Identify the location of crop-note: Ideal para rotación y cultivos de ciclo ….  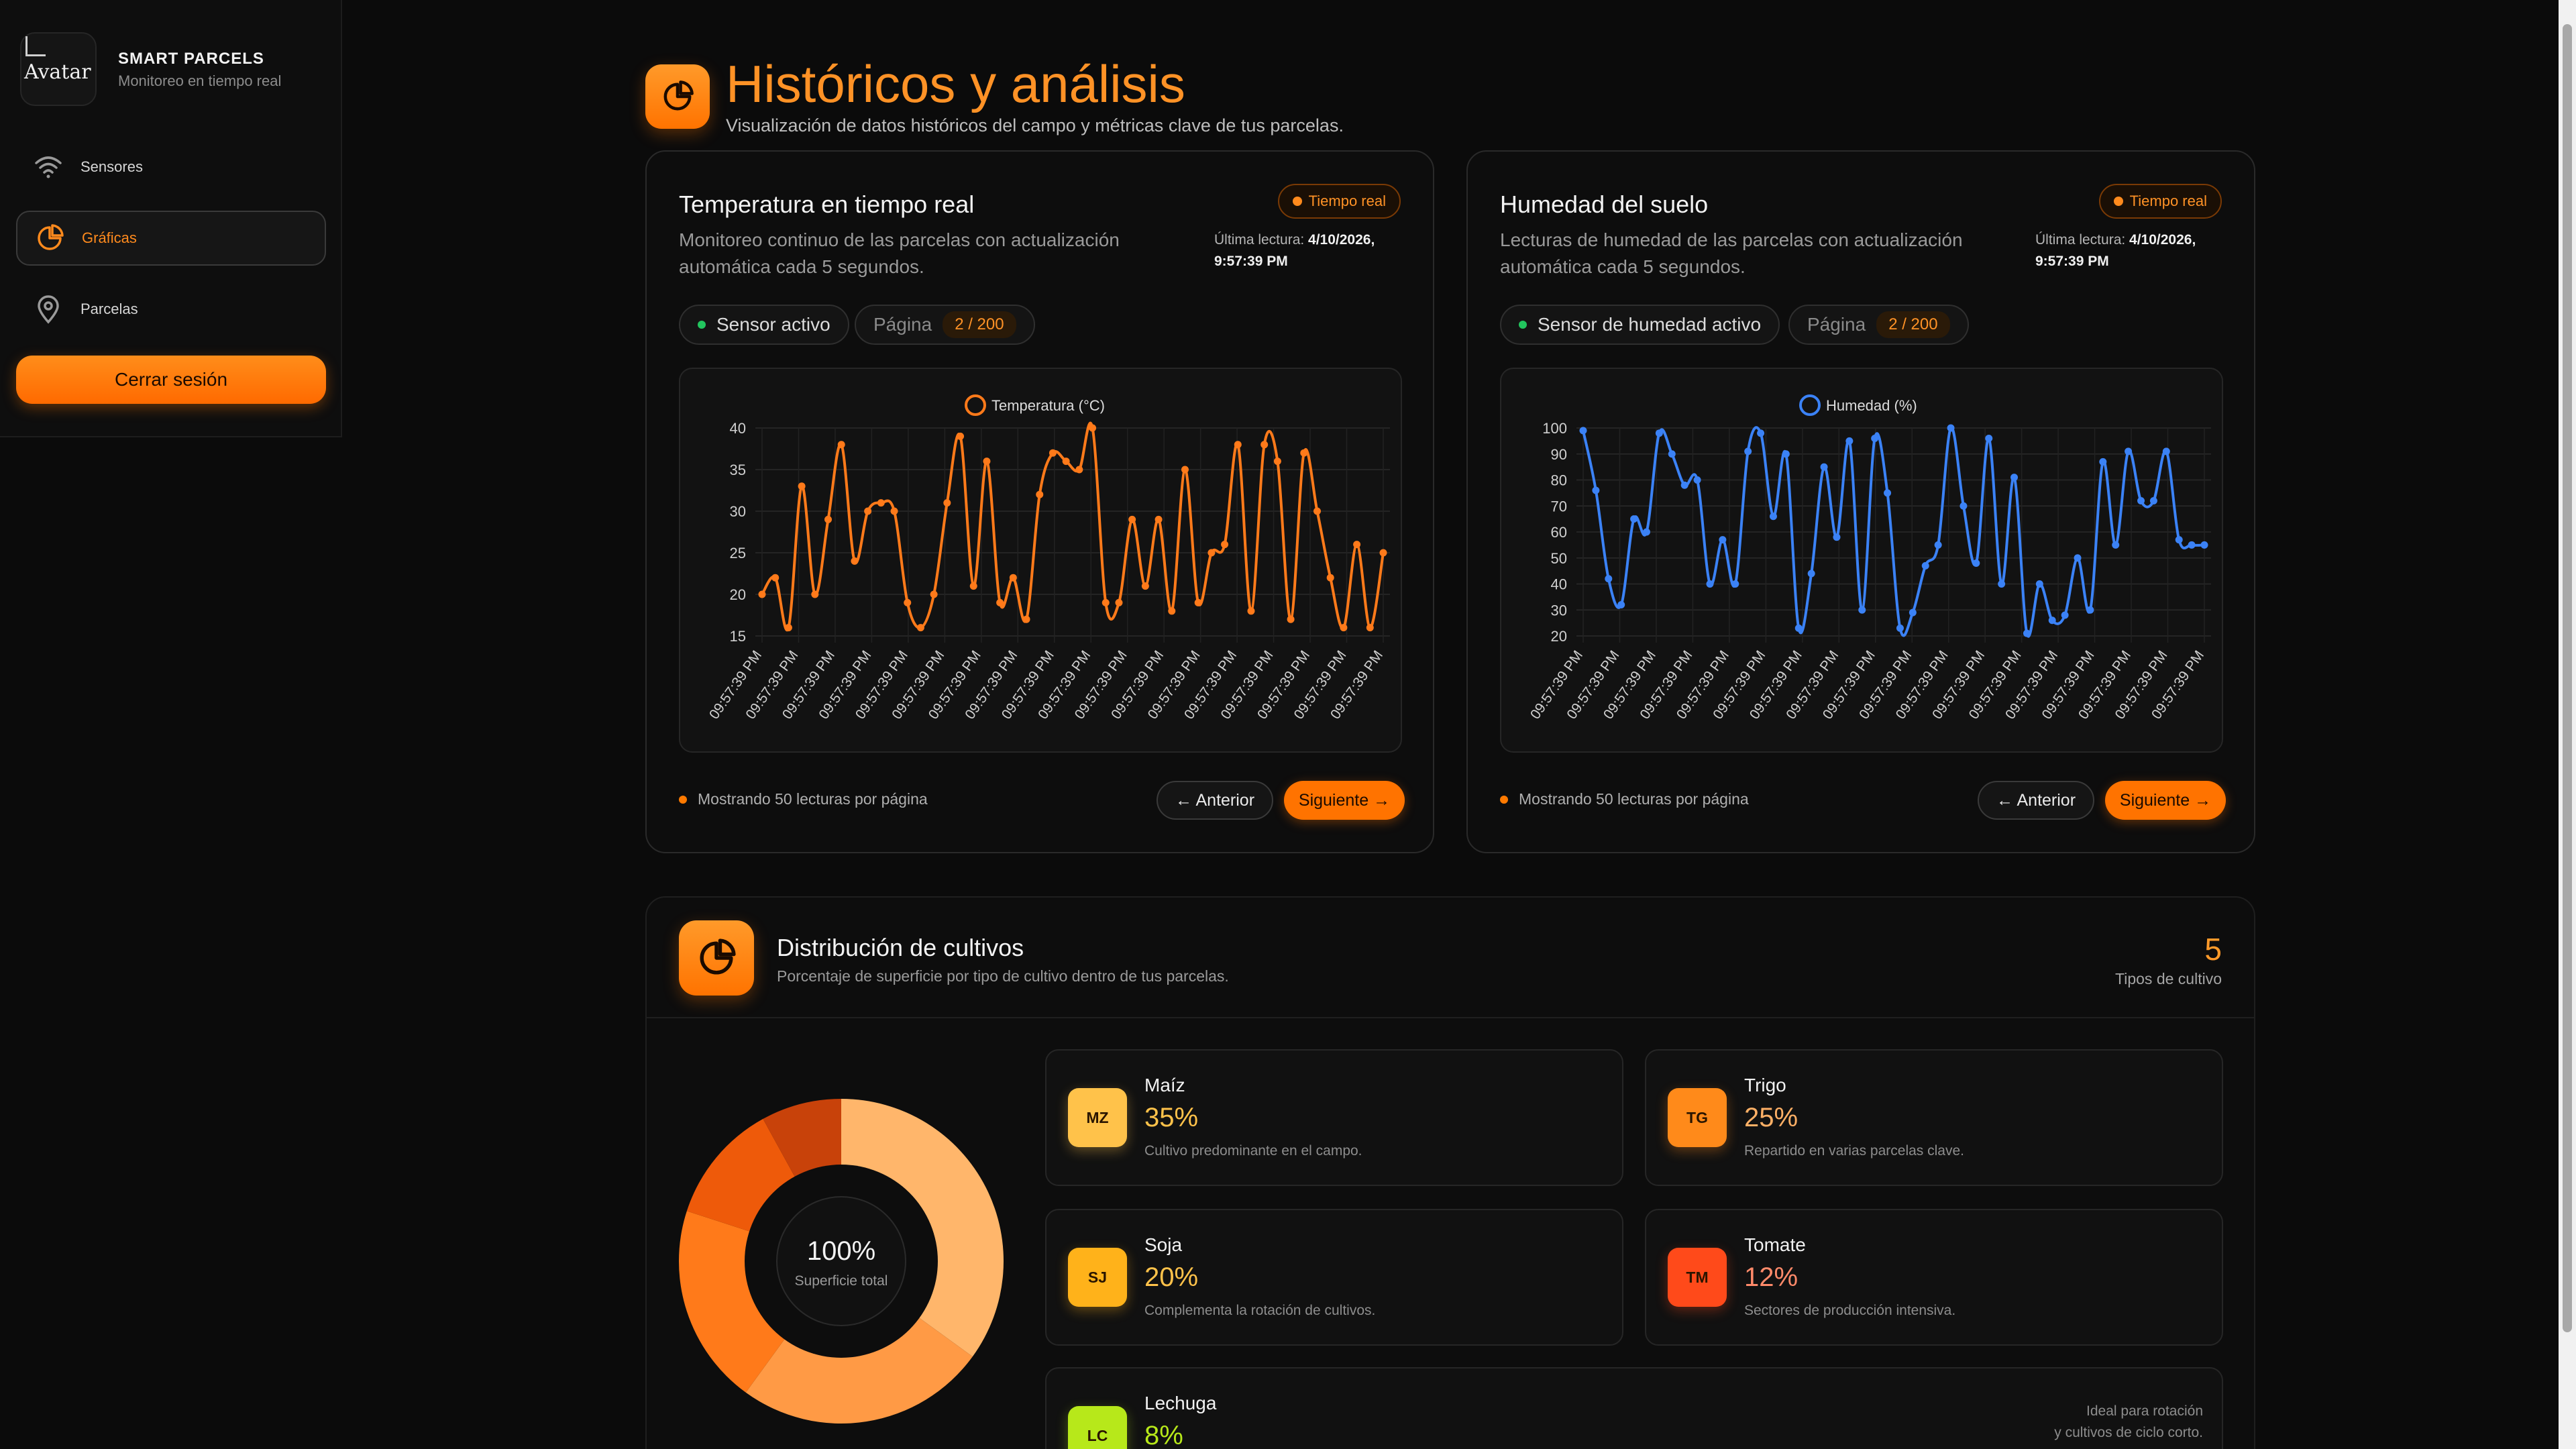
(2128, 1422).